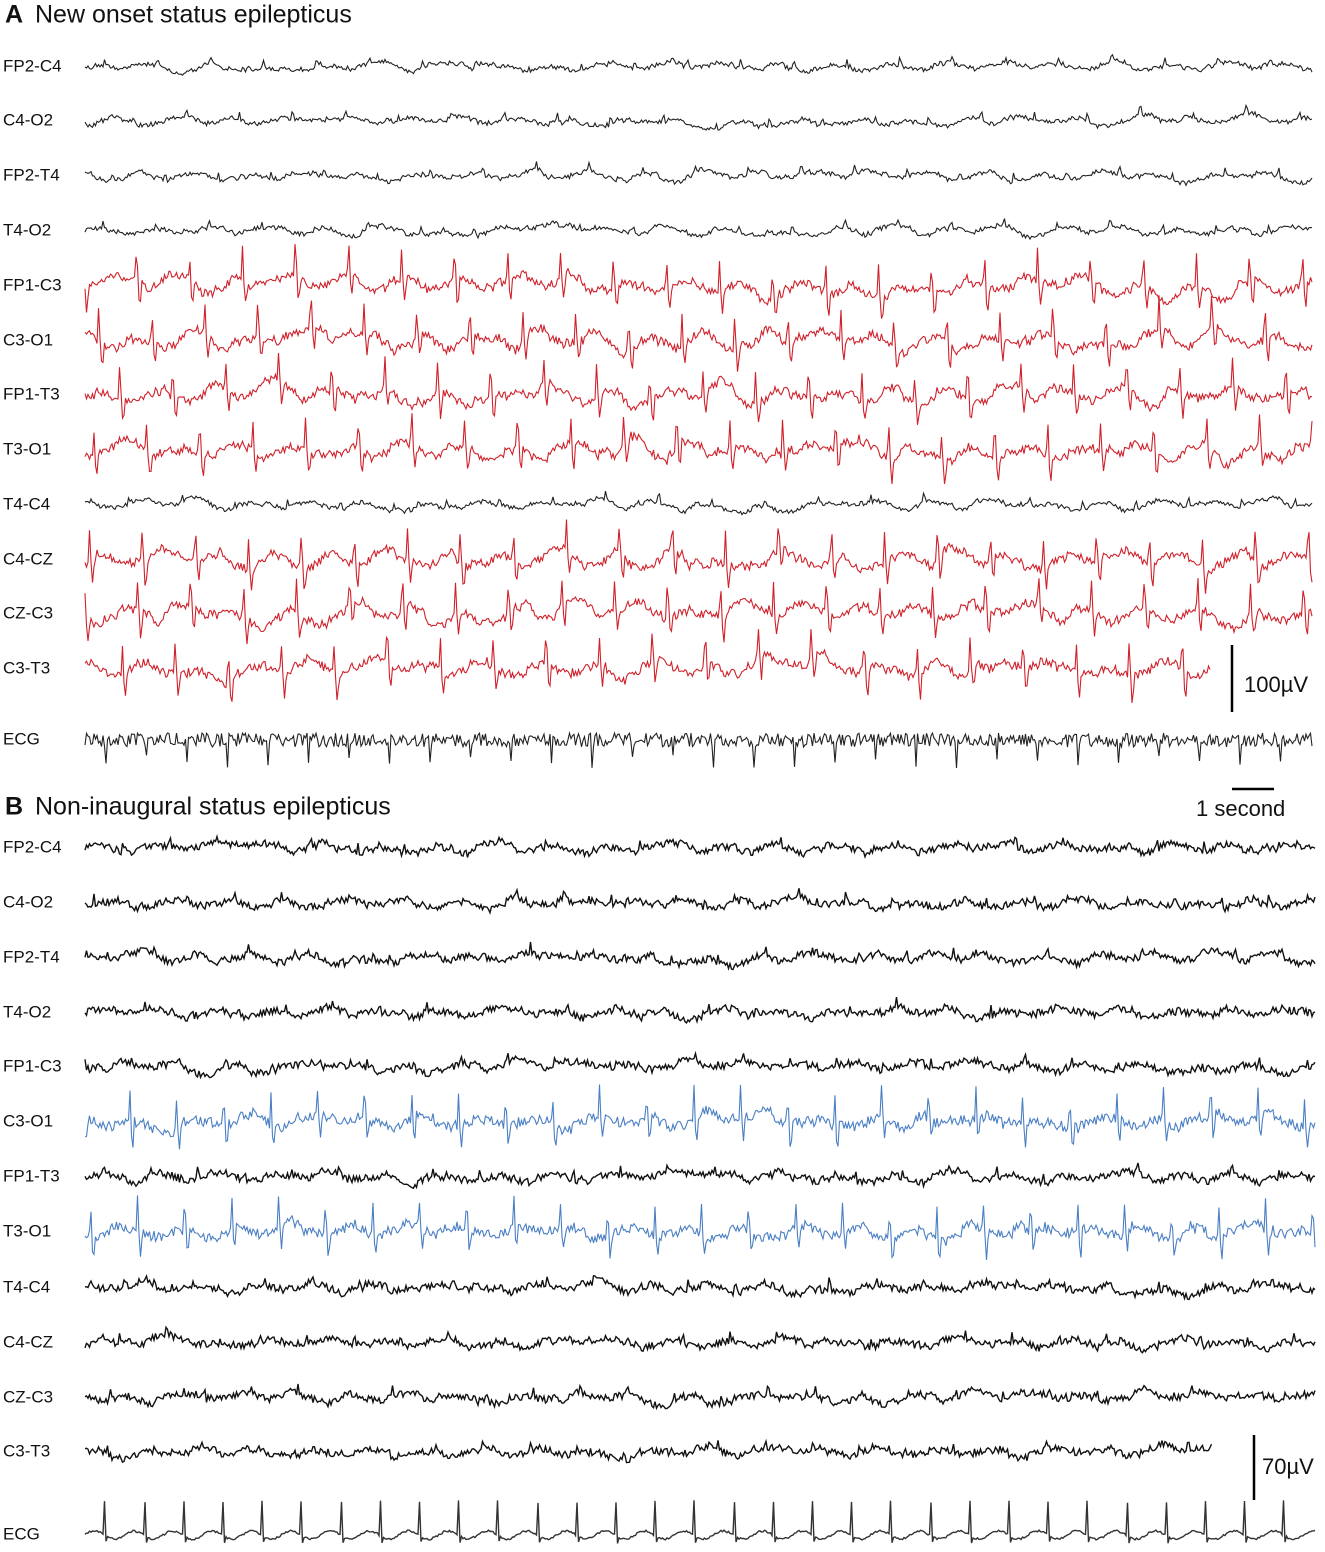 Image resolution: width=1325 pixels, height=1552 pixels. I want to click on panel-title: New onset status epilepticus, so click(193, 15).